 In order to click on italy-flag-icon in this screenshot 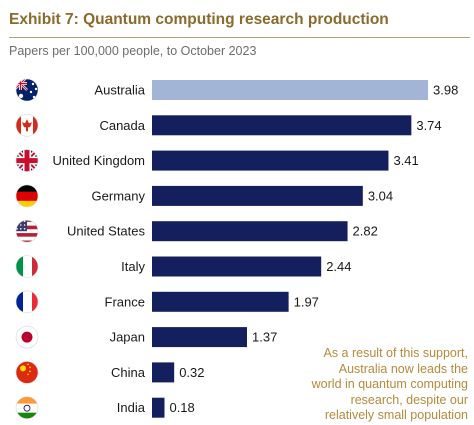, I will do `click(27, 266)`.